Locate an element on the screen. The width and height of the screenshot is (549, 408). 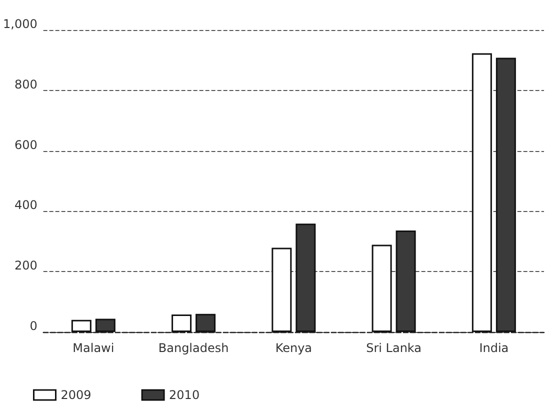
x-tick-label: Kenya is located at coordinates (293, 348).